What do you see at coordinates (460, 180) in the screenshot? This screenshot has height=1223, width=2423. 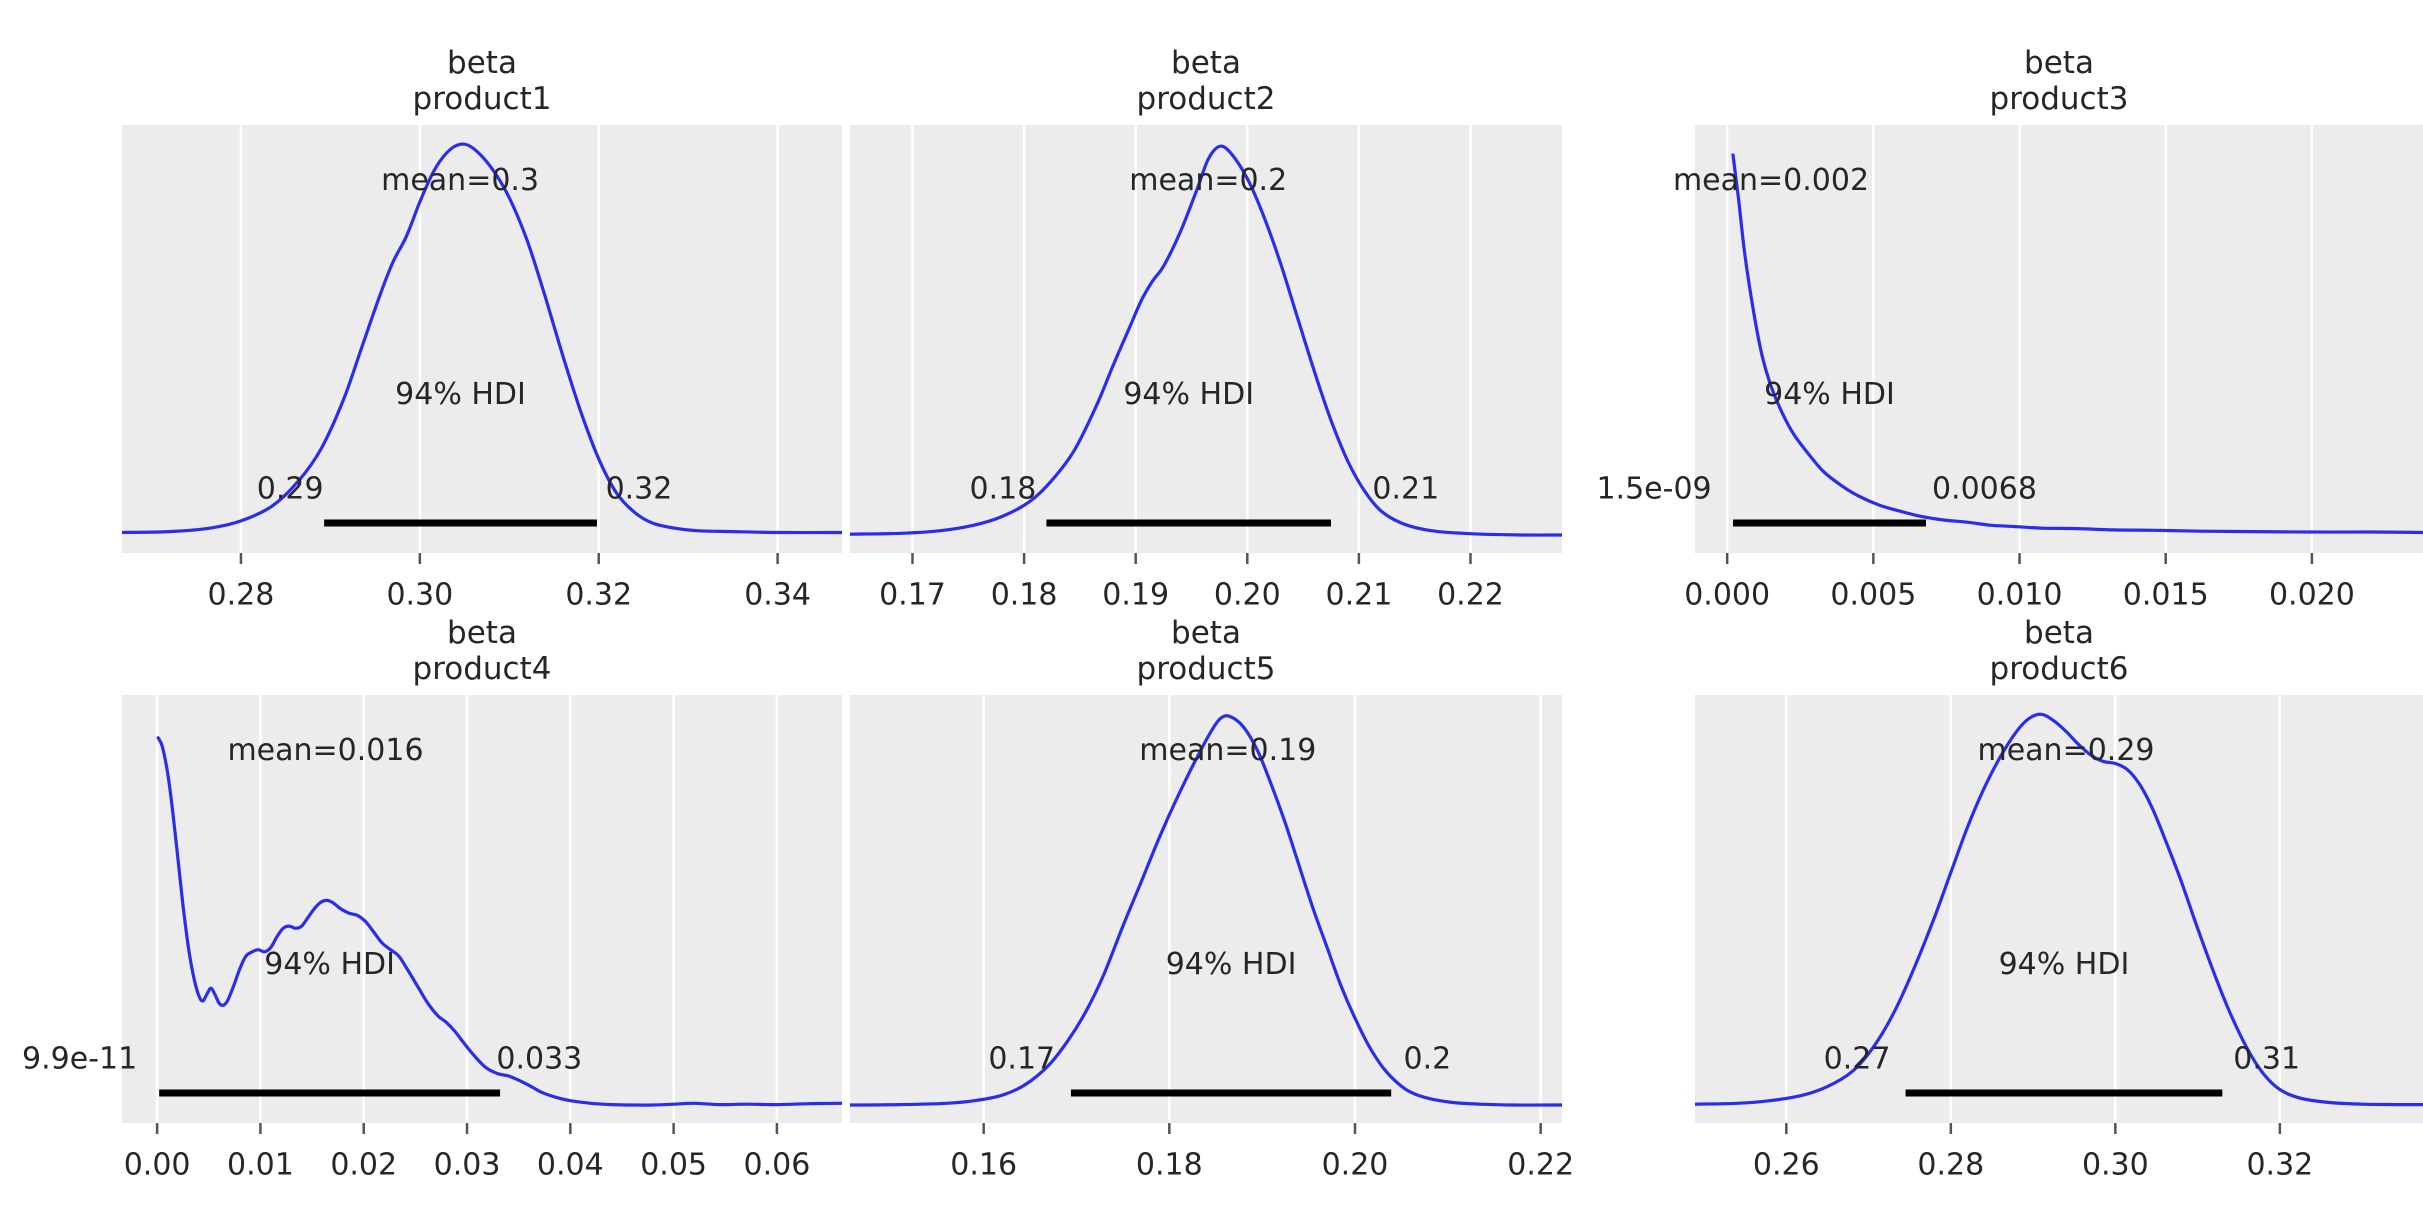 I see `mean-label: mean=0.3` at bounding box center [460, 180].